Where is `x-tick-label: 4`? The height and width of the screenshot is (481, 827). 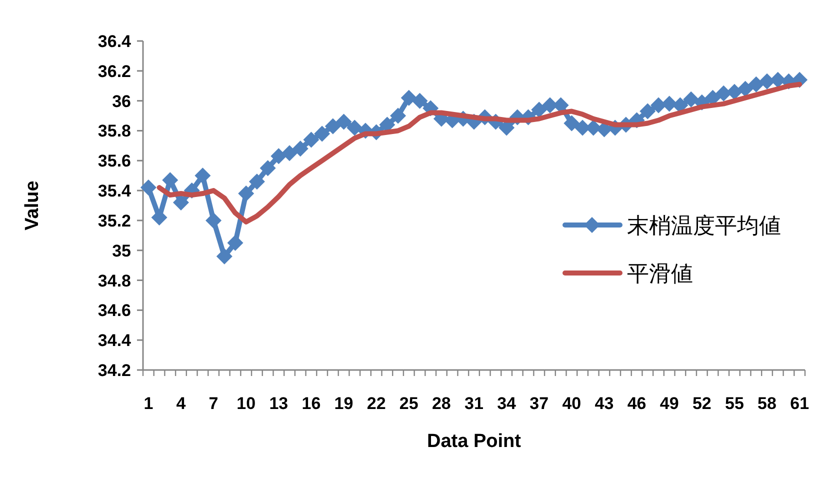
x-tick-label: 4 is located at coordinates (181, 403).